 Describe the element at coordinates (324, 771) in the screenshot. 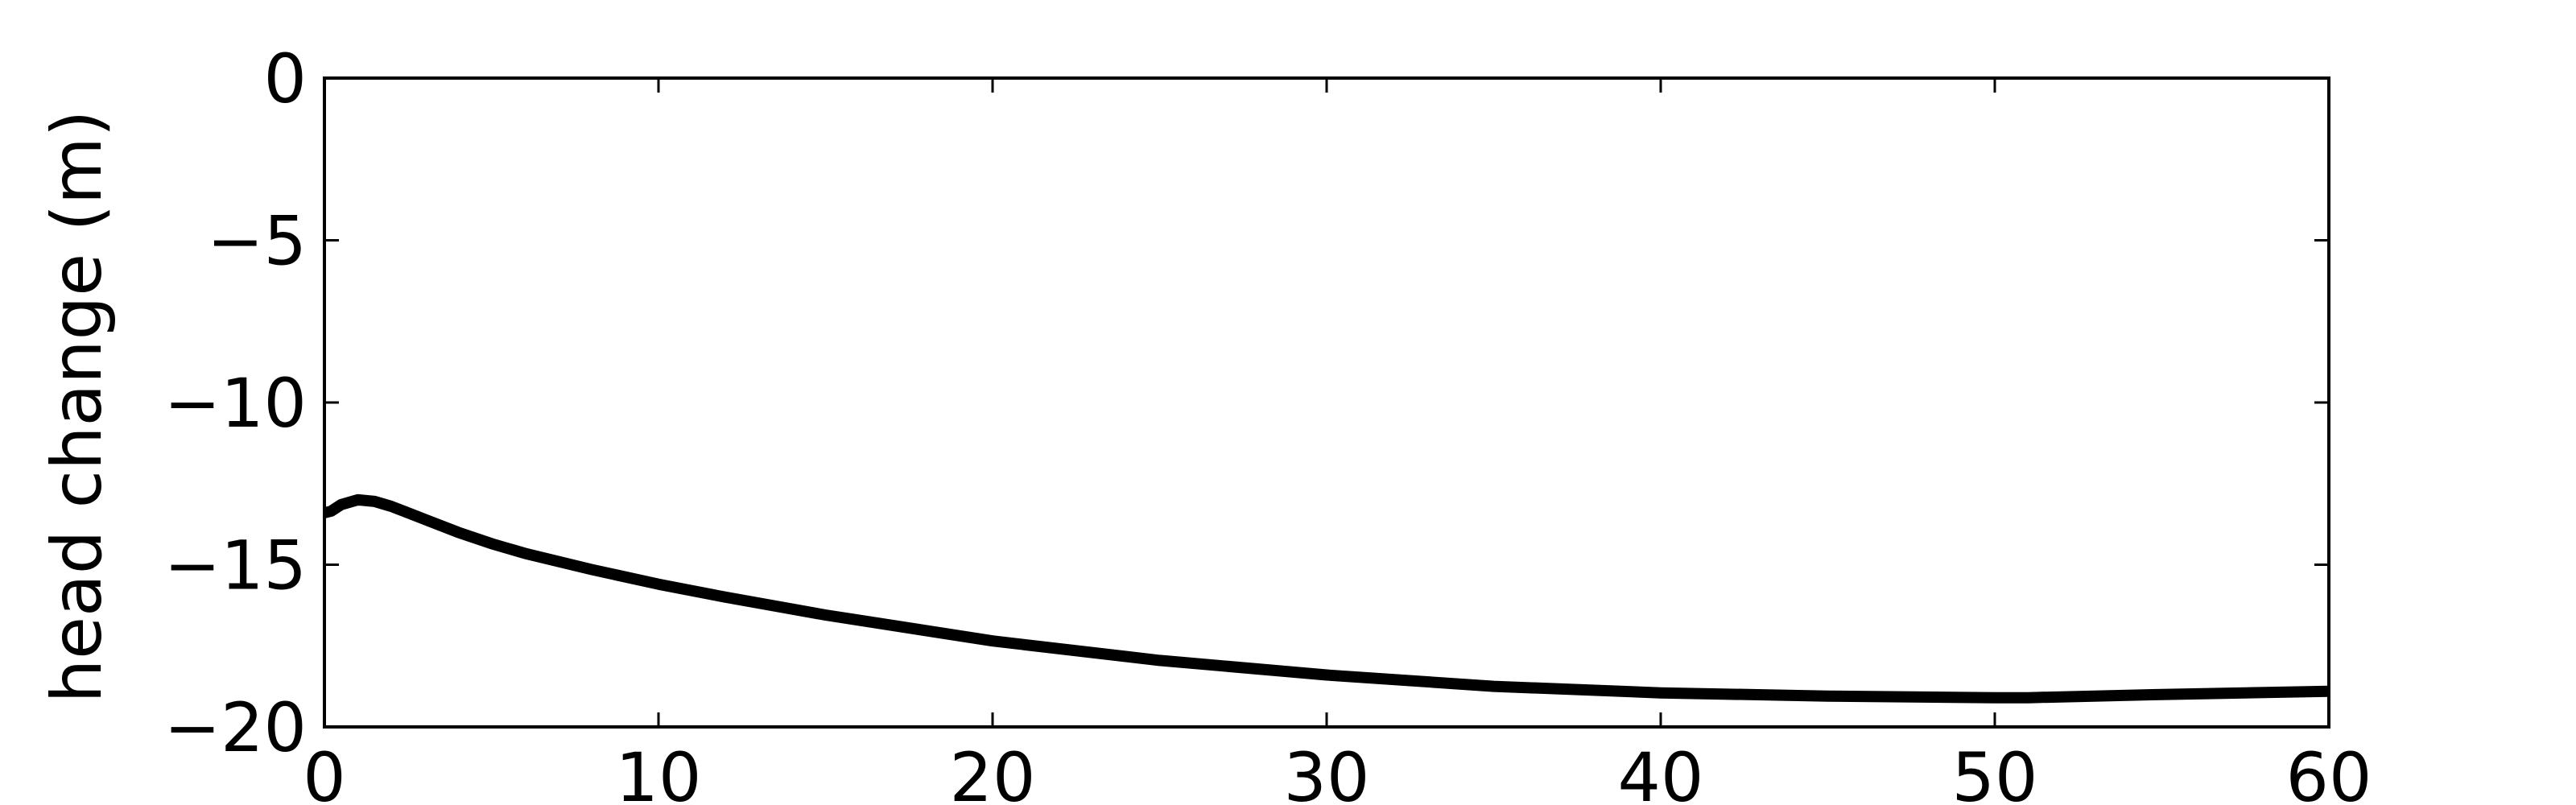

I see `x-tick-label: 0` at that location.